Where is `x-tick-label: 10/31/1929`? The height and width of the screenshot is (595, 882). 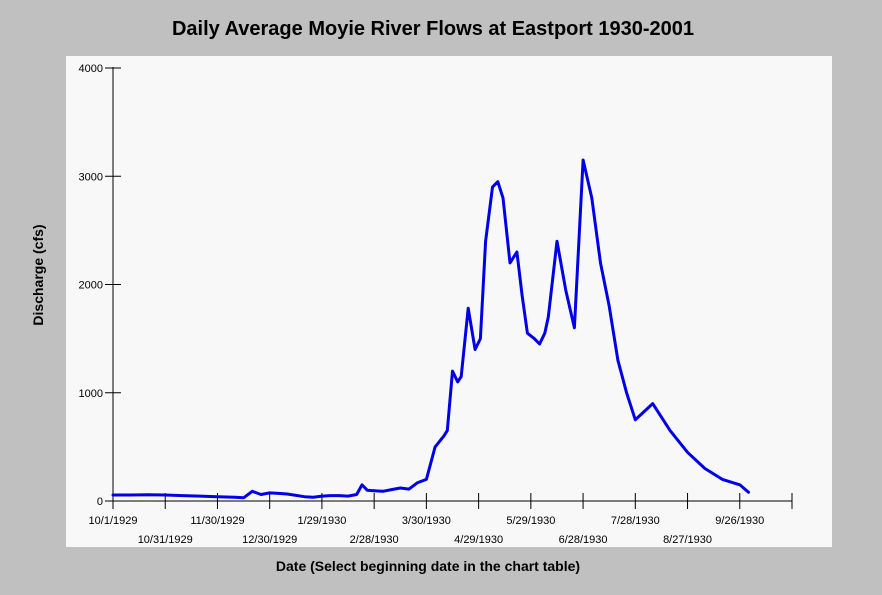 x-tick-label: 10/31/1929 is located at coordinates (165, 540).